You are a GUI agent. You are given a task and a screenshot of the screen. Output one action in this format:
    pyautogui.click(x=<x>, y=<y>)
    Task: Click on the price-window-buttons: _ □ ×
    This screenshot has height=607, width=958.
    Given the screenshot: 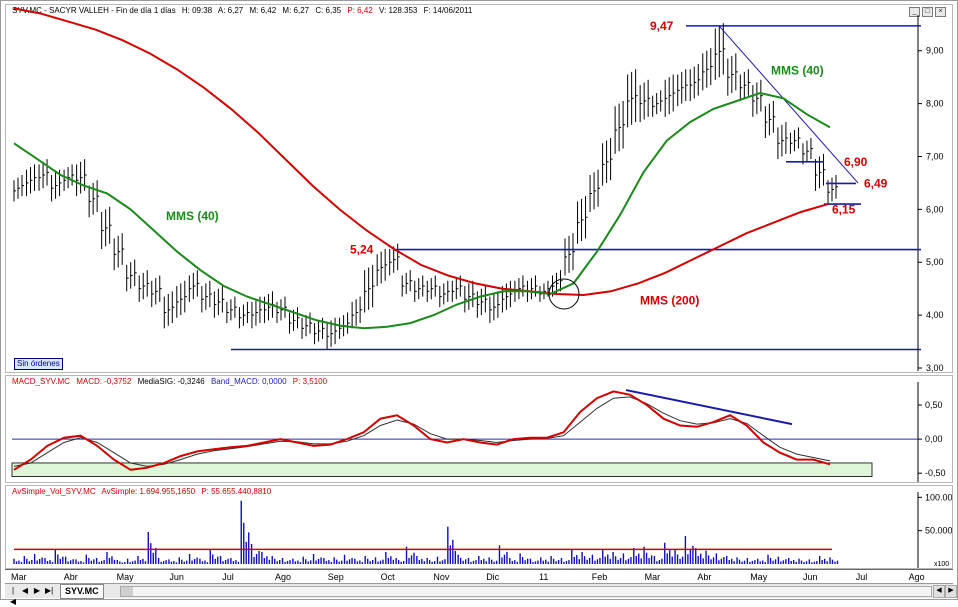 What is the action you would take?
    pyautogui.click(x=927, y=12)
    